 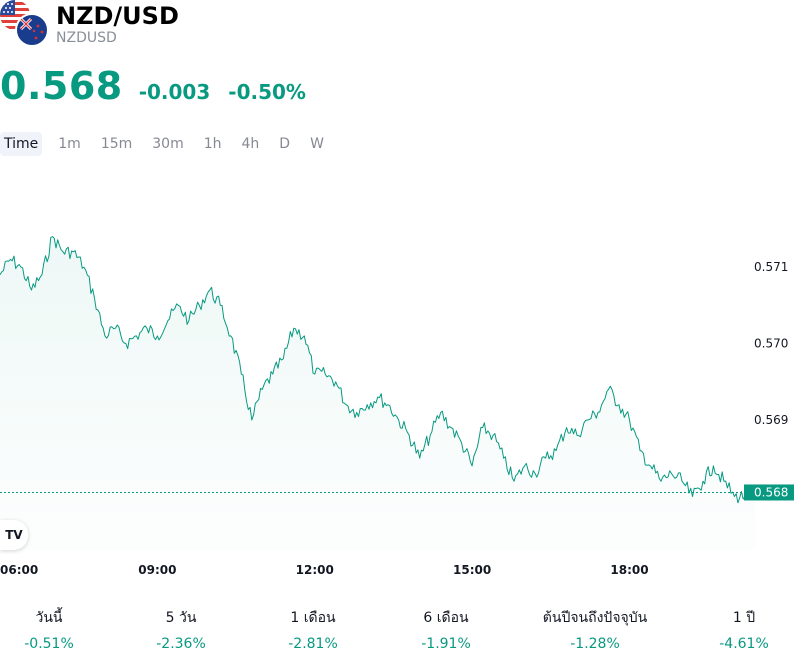 I want to click on perf-value: -2.81%, so click(x=313, y=644).